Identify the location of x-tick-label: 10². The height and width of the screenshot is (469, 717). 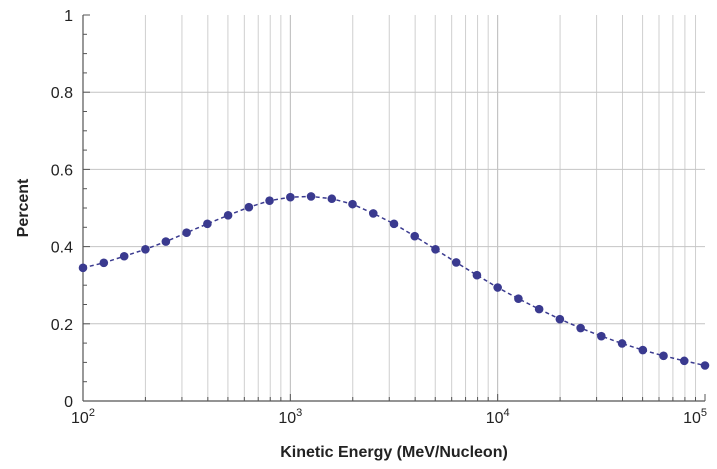
(83, 417).